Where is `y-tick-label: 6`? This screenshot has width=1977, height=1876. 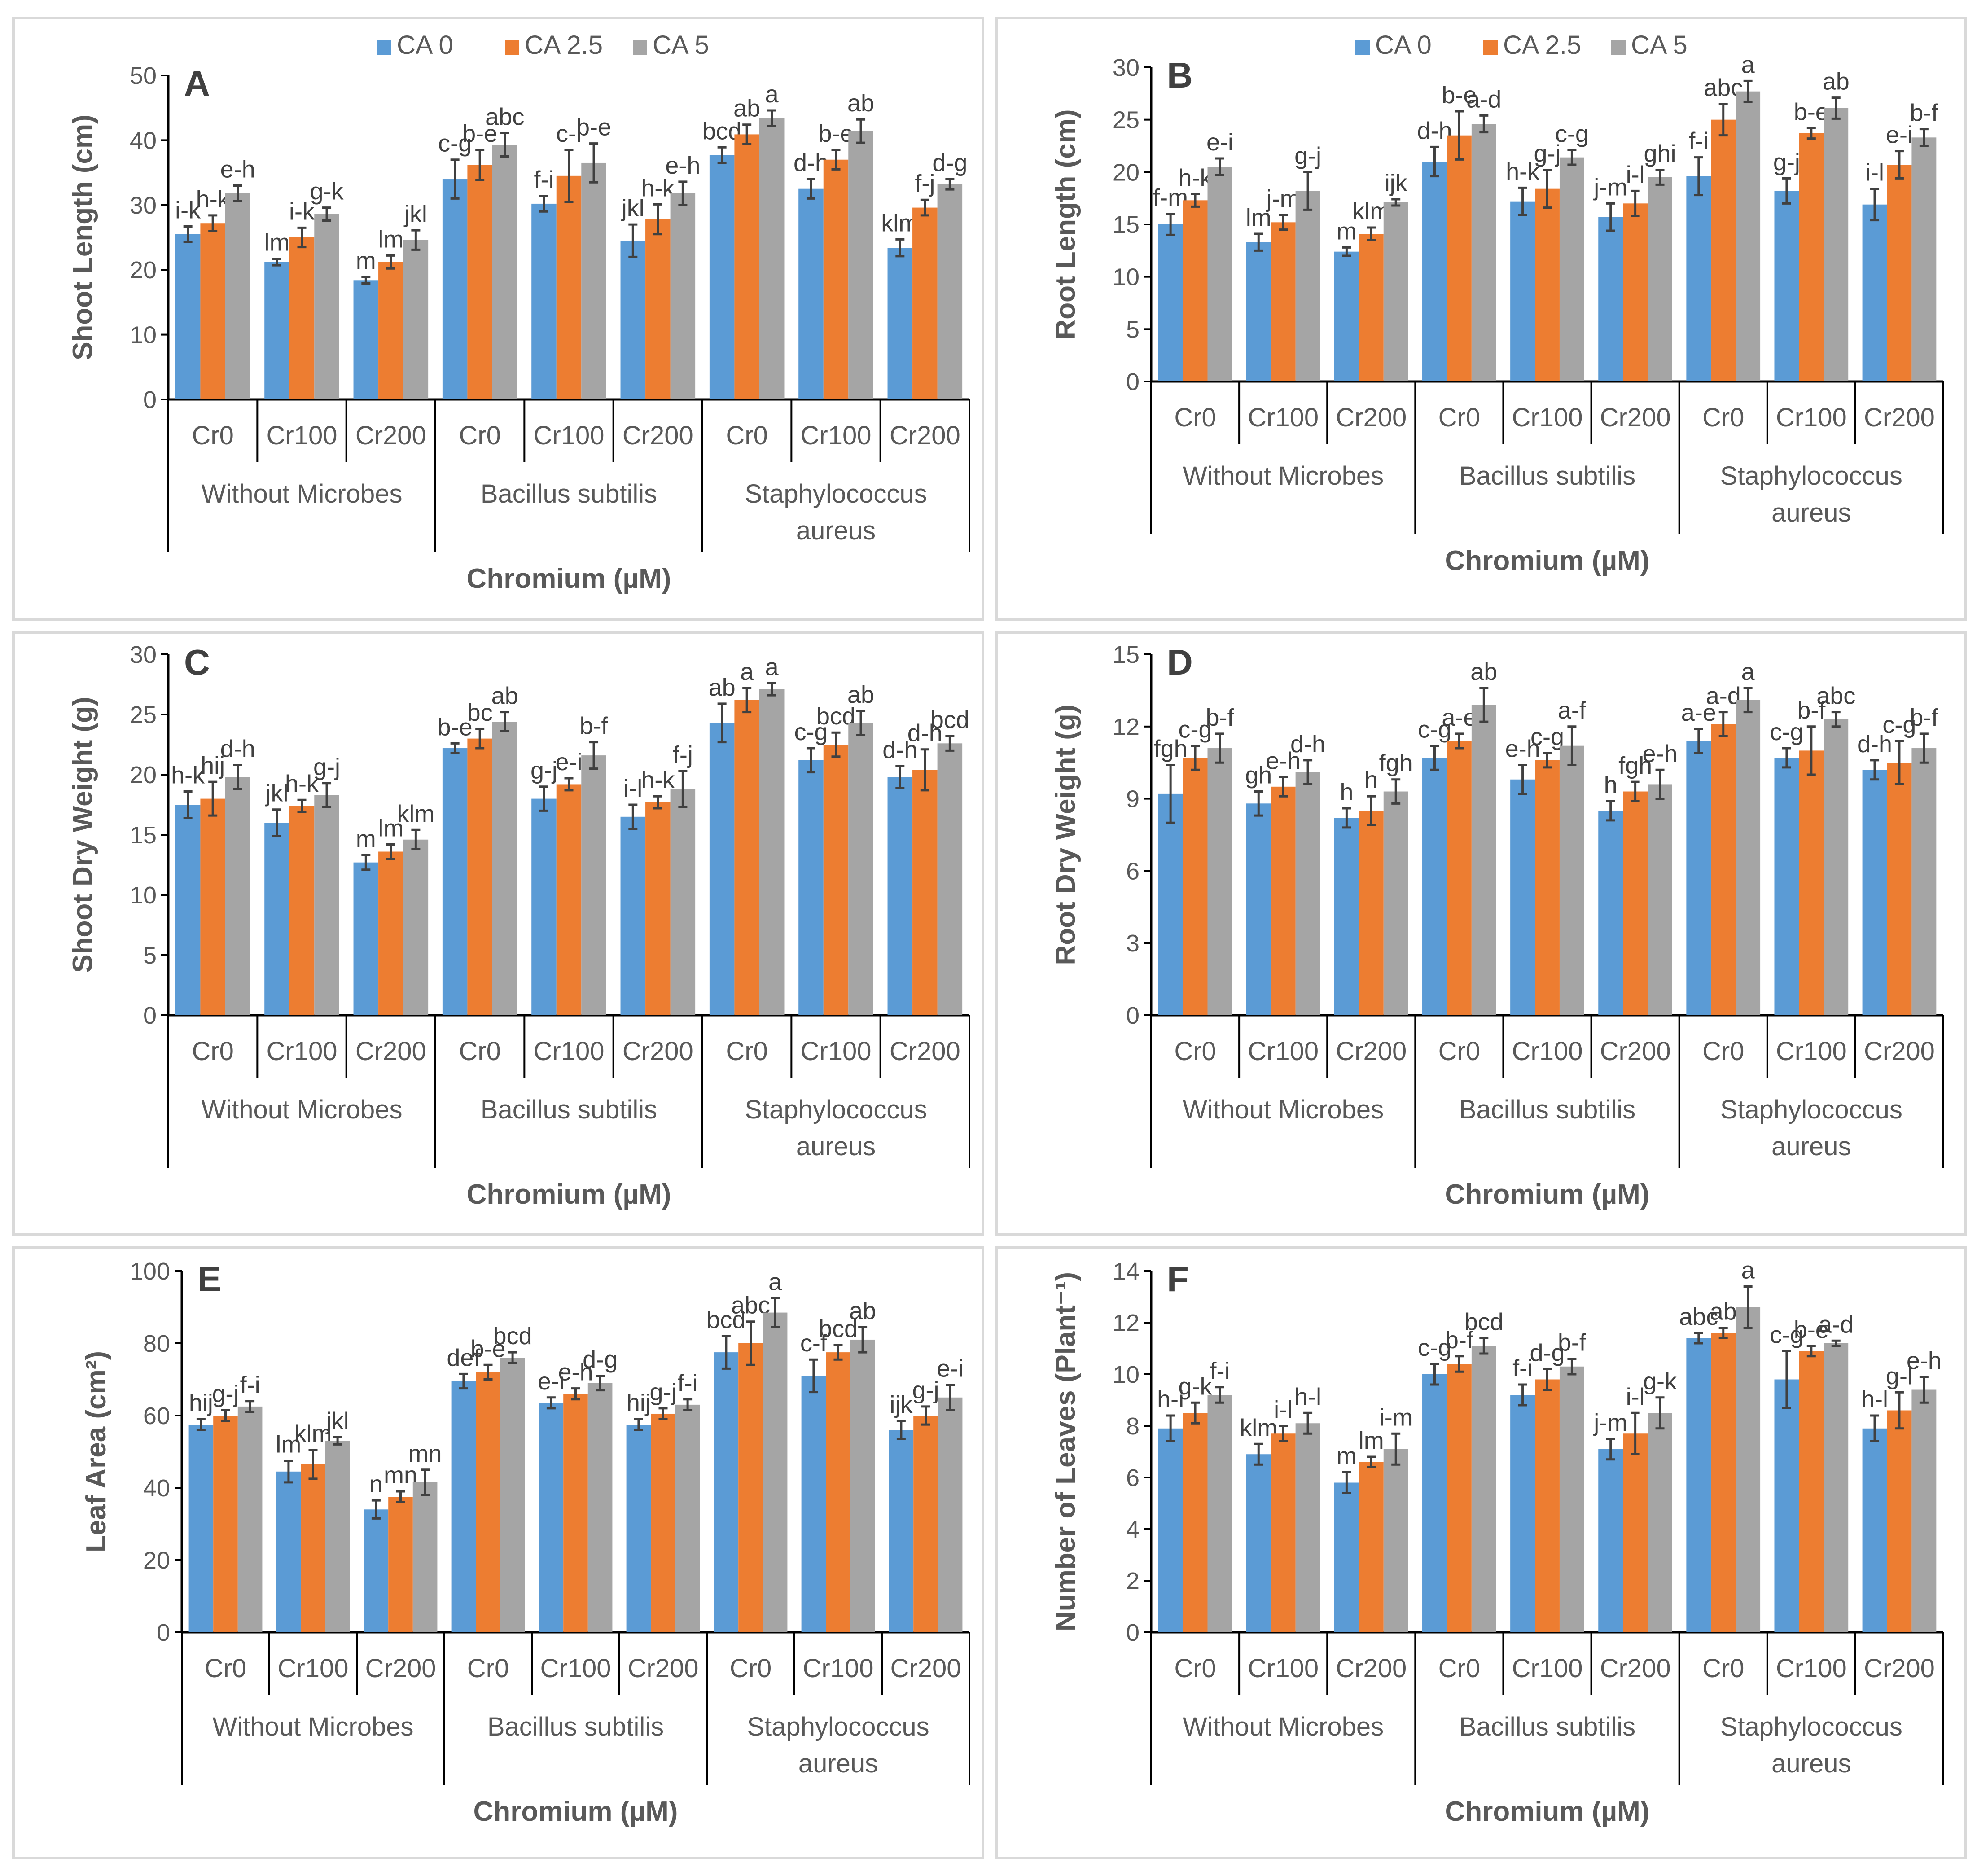 y-tick-label: 6 is located at coordinates (1133, 871).